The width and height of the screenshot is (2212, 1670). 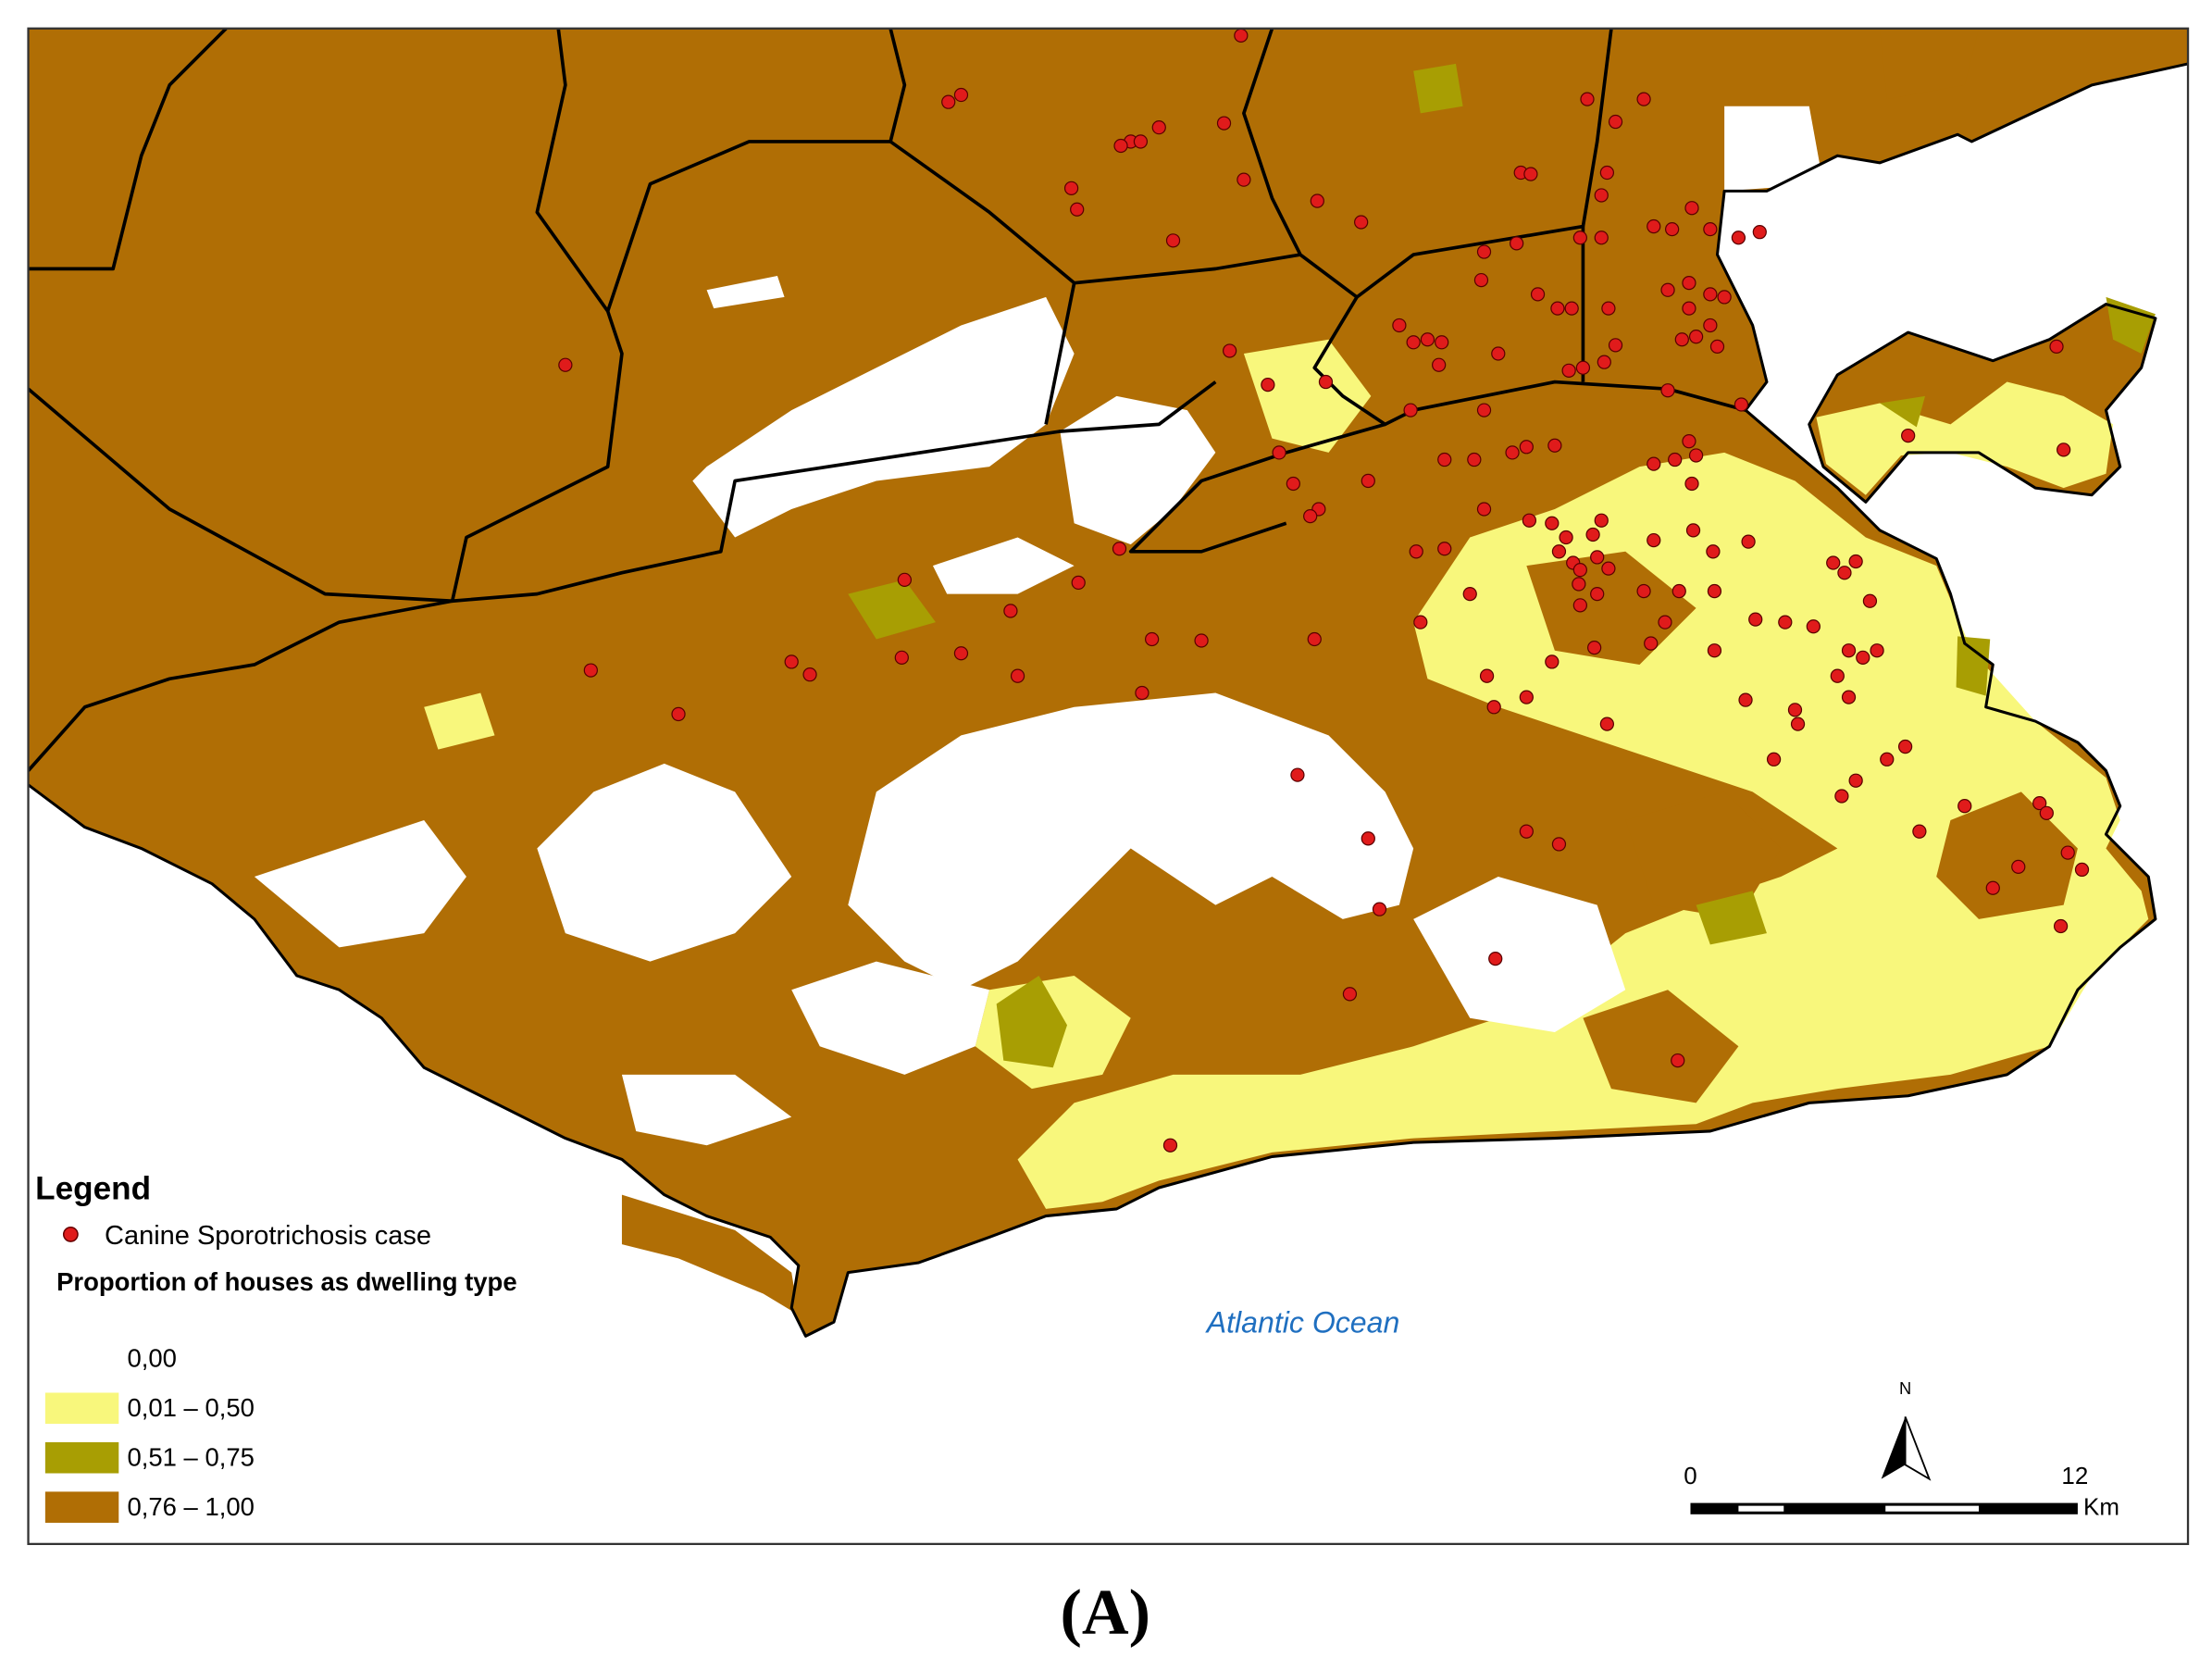 I want to click on figure-caption: (A), so click(x=1105, y=1613).